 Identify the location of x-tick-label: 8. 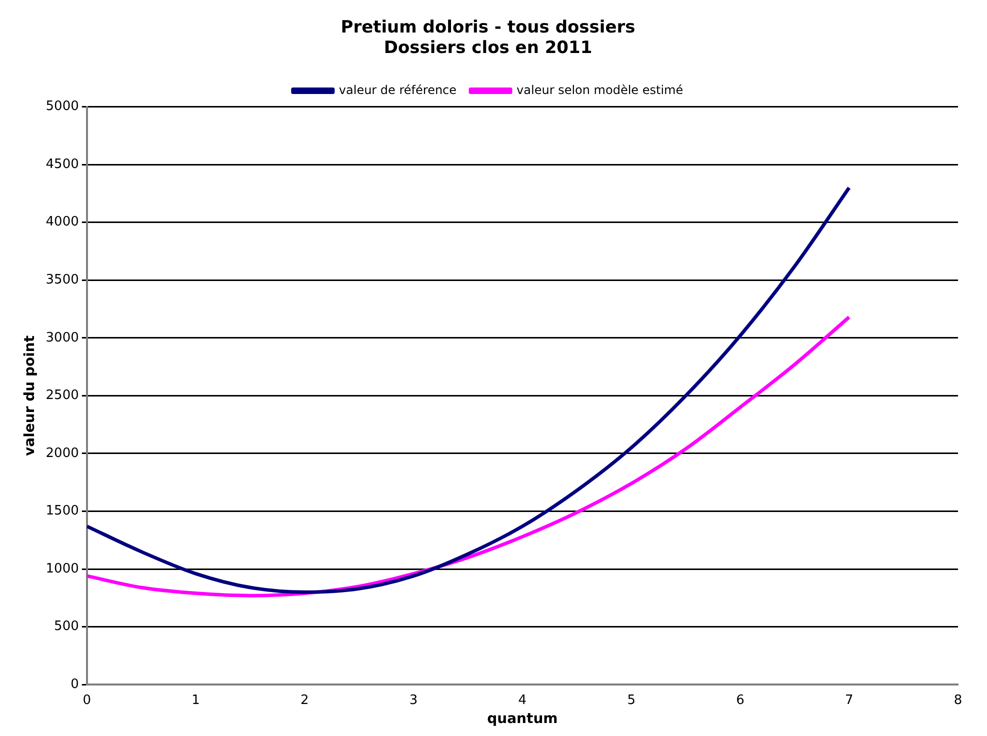
(958, 700).